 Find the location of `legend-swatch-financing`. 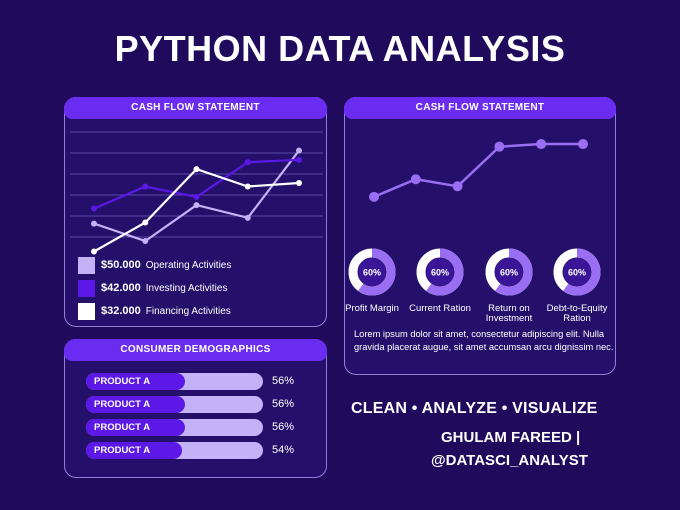

legend-swatch-financing is located at coordinates (86, 311).